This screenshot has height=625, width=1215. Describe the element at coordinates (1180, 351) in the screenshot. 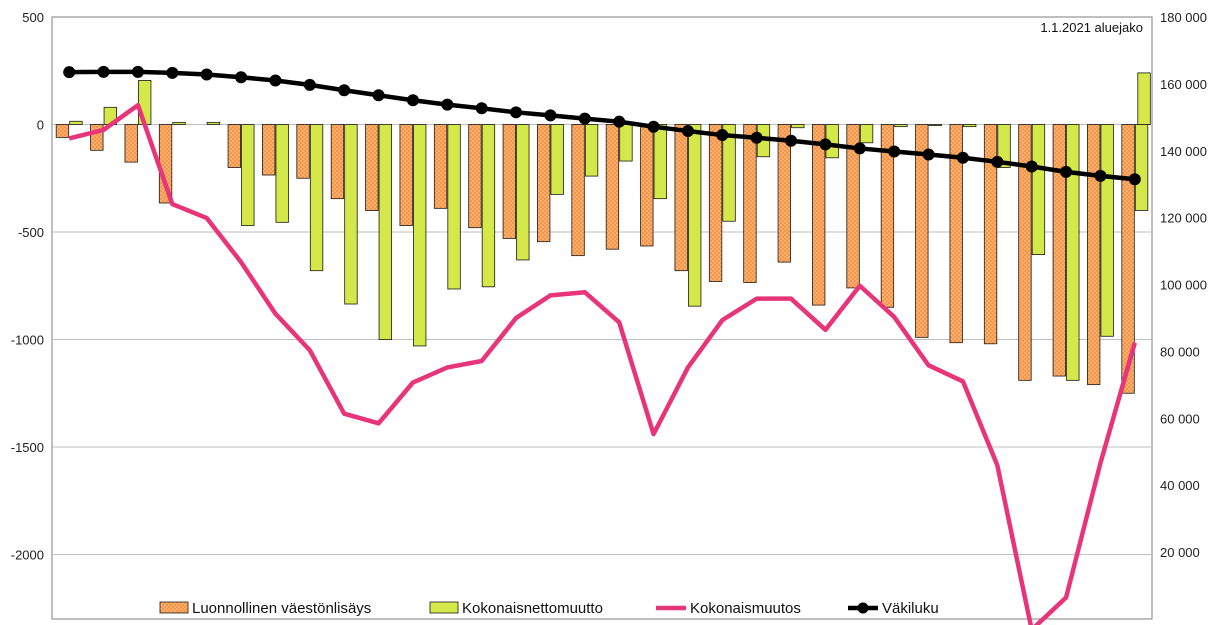

I see `right-tick-label: 80 000` at that location.